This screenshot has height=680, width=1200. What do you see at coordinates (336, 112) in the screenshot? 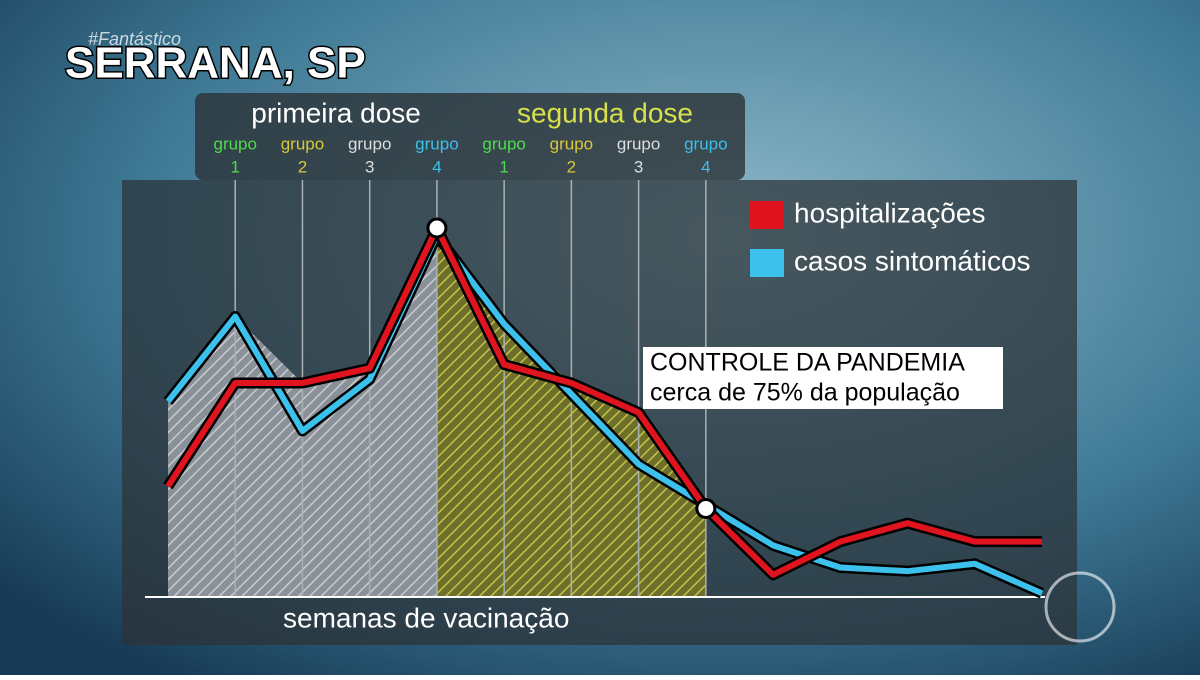
I see `phase-label: primeira dose` at bounding box center [336, 112].